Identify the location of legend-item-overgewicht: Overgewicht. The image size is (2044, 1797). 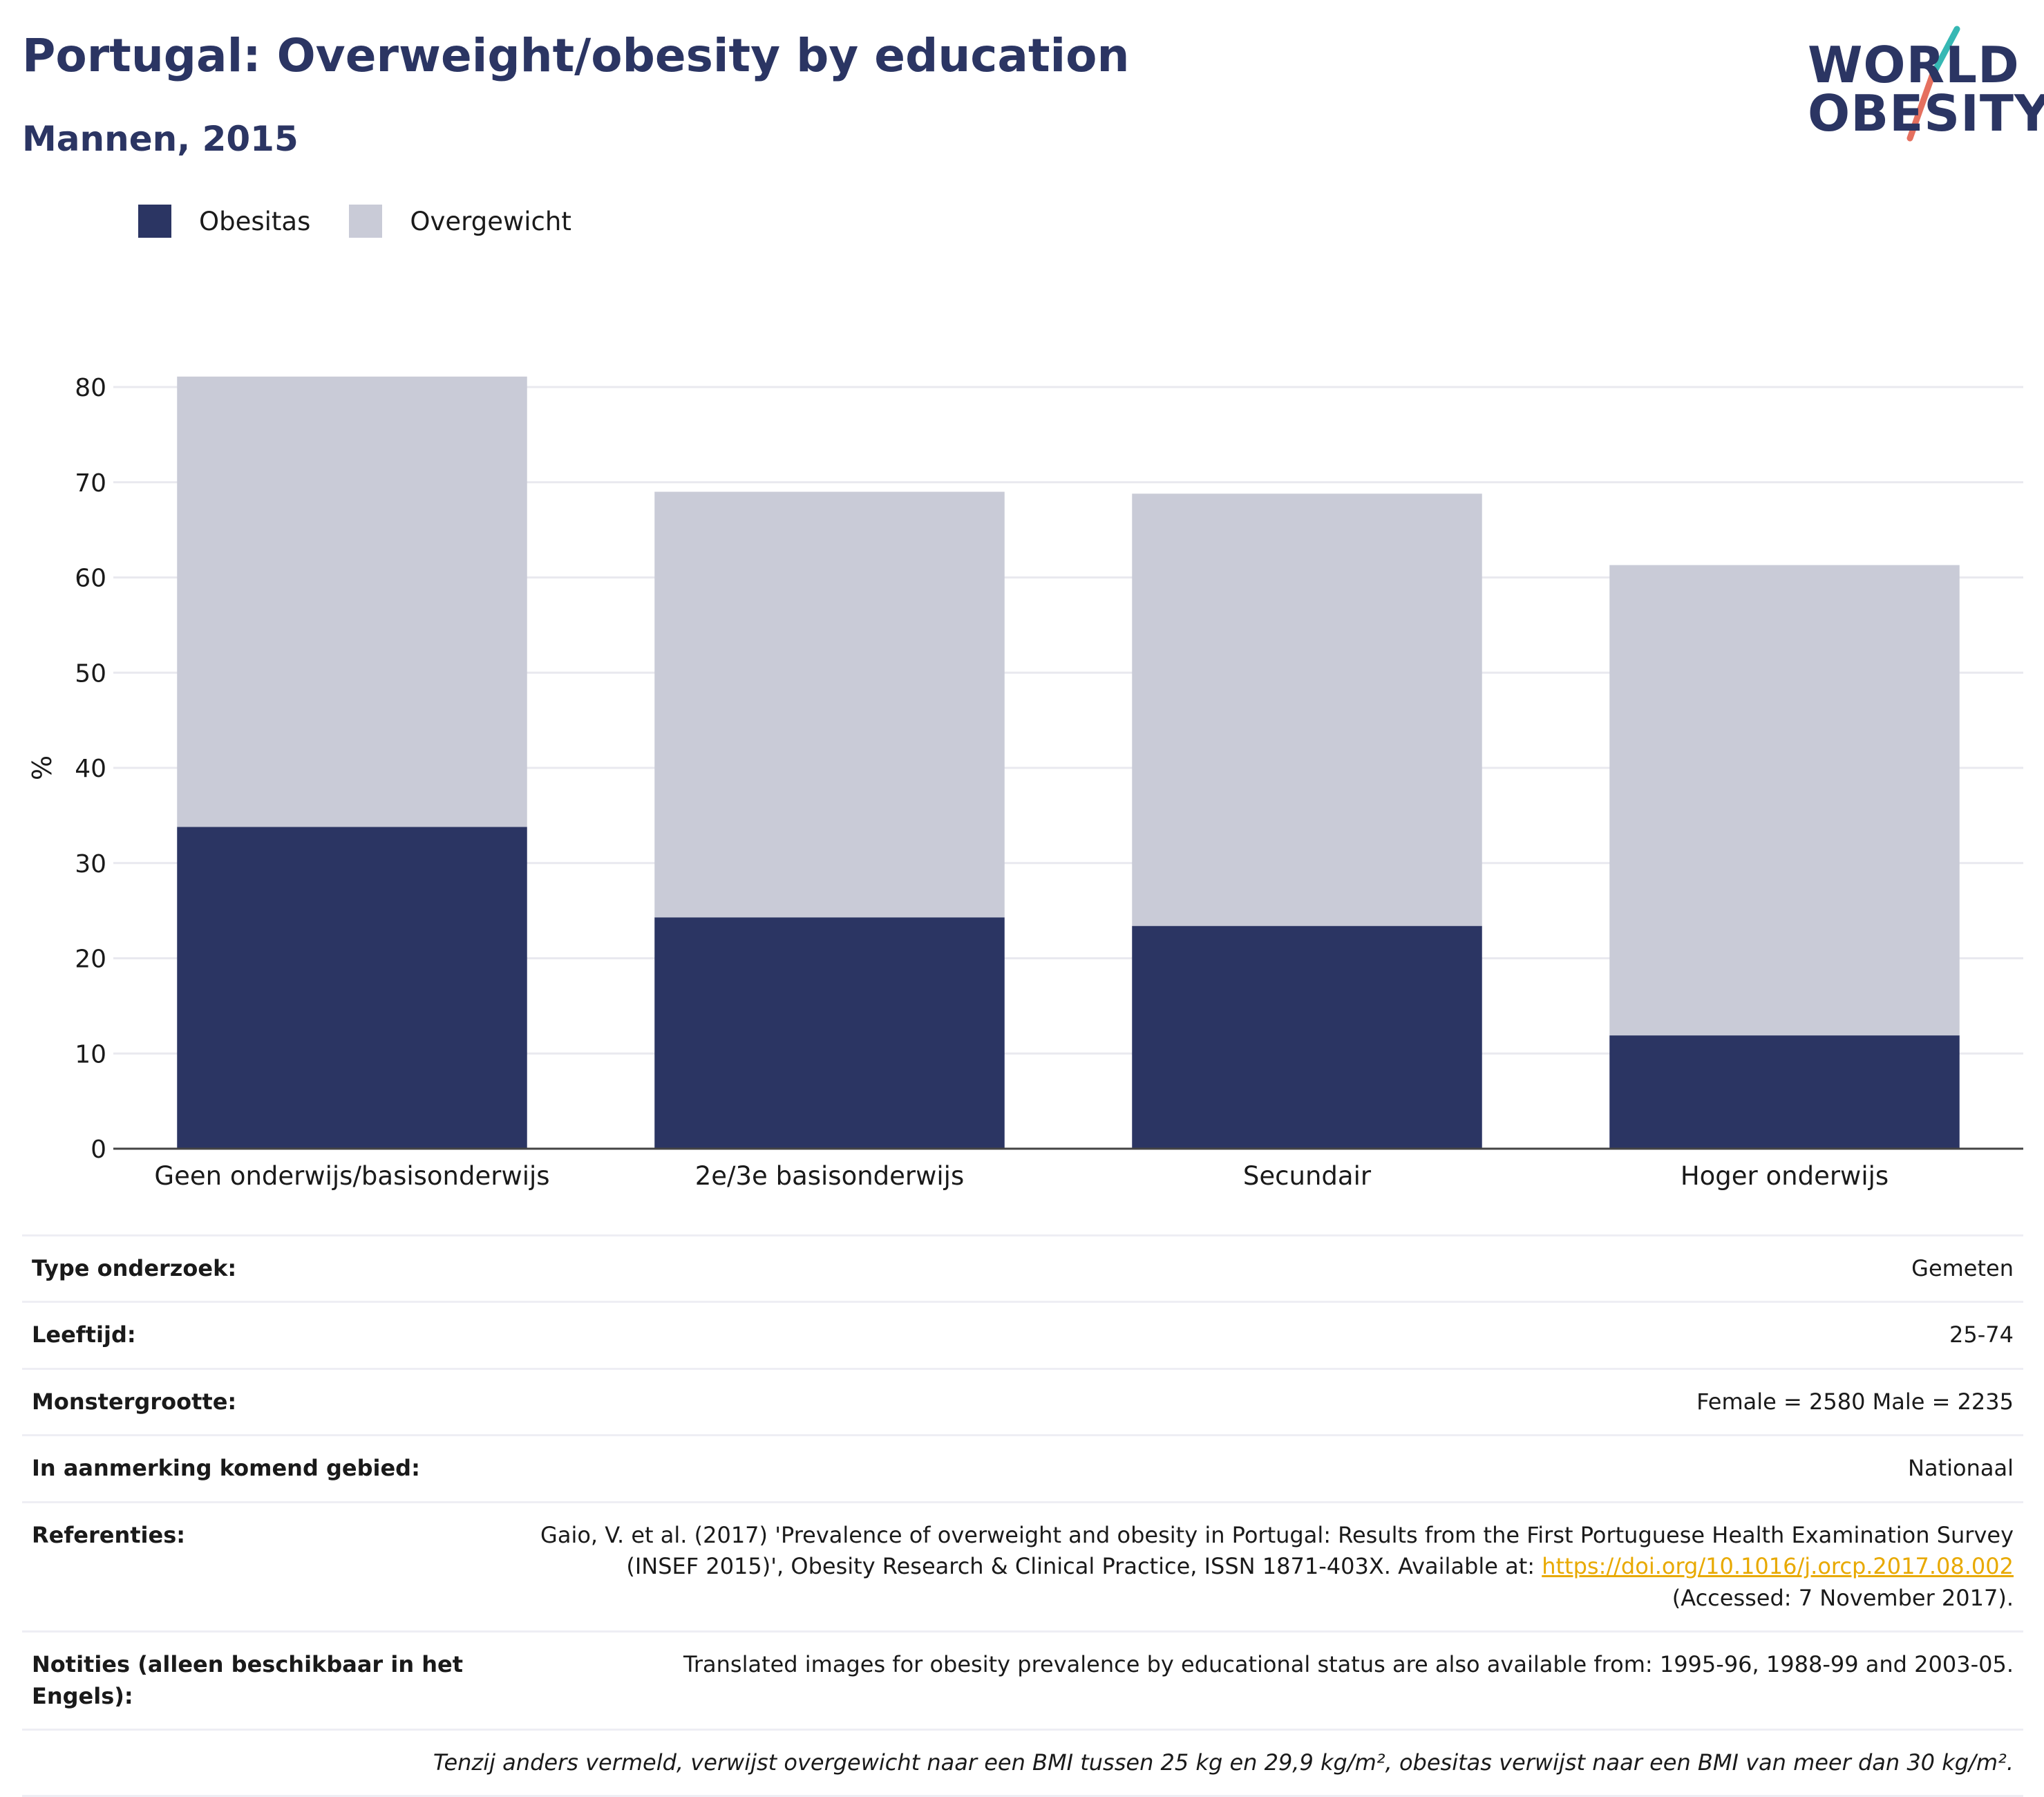
(460, 221).